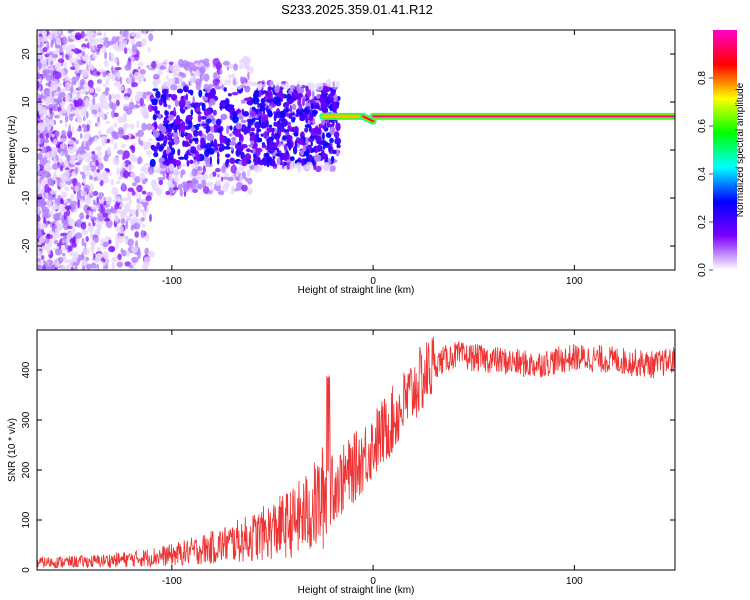  What do you see at coordinates (26, 469) in the screenshot?
I see `y-tick-label: 200` at bounding box center [26, 469].